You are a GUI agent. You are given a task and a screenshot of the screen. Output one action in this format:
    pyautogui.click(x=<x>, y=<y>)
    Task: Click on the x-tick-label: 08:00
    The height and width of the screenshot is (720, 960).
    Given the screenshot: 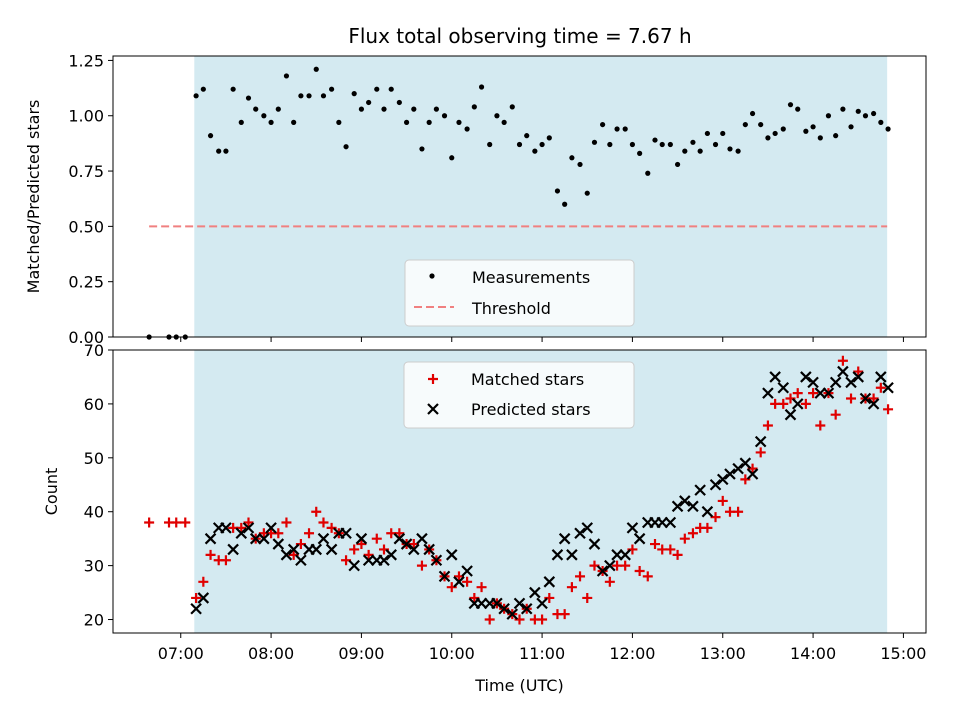 What is the action you would take?
    pyautogui.click(x=271, y=653)
    